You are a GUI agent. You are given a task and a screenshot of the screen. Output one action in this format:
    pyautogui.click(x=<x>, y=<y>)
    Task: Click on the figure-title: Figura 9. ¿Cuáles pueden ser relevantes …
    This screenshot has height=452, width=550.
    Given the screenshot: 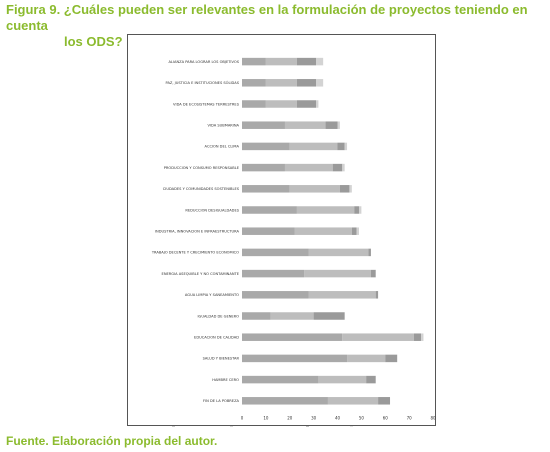 What is the action you would take?
    pyautogui.click(x=276, y=26)
    